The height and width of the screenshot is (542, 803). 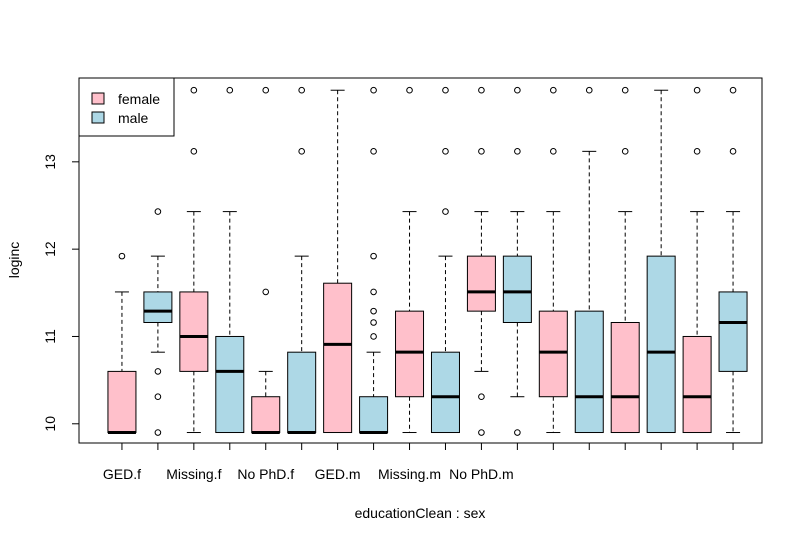 I want to click on y-axis-label: loginc, so click(x=14, y=260).